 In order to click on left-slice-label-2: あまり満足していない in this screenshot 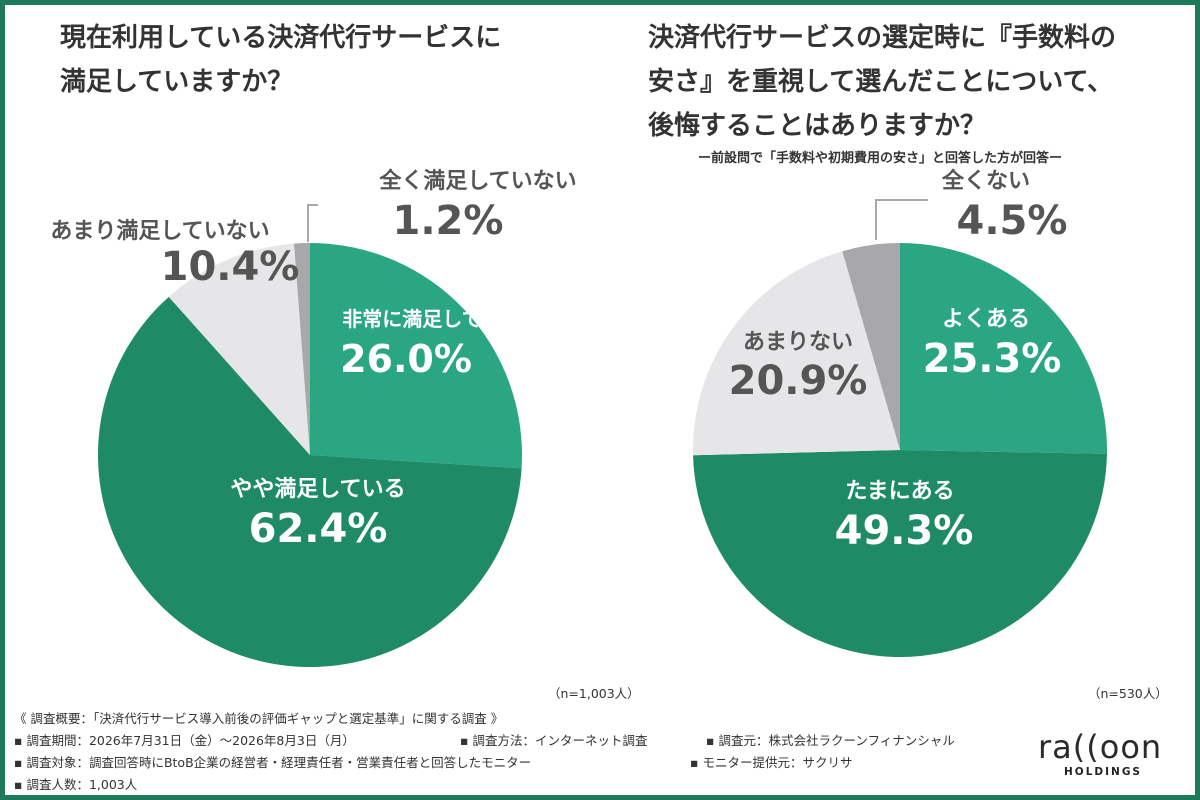, I will do `click(159, 231)`.